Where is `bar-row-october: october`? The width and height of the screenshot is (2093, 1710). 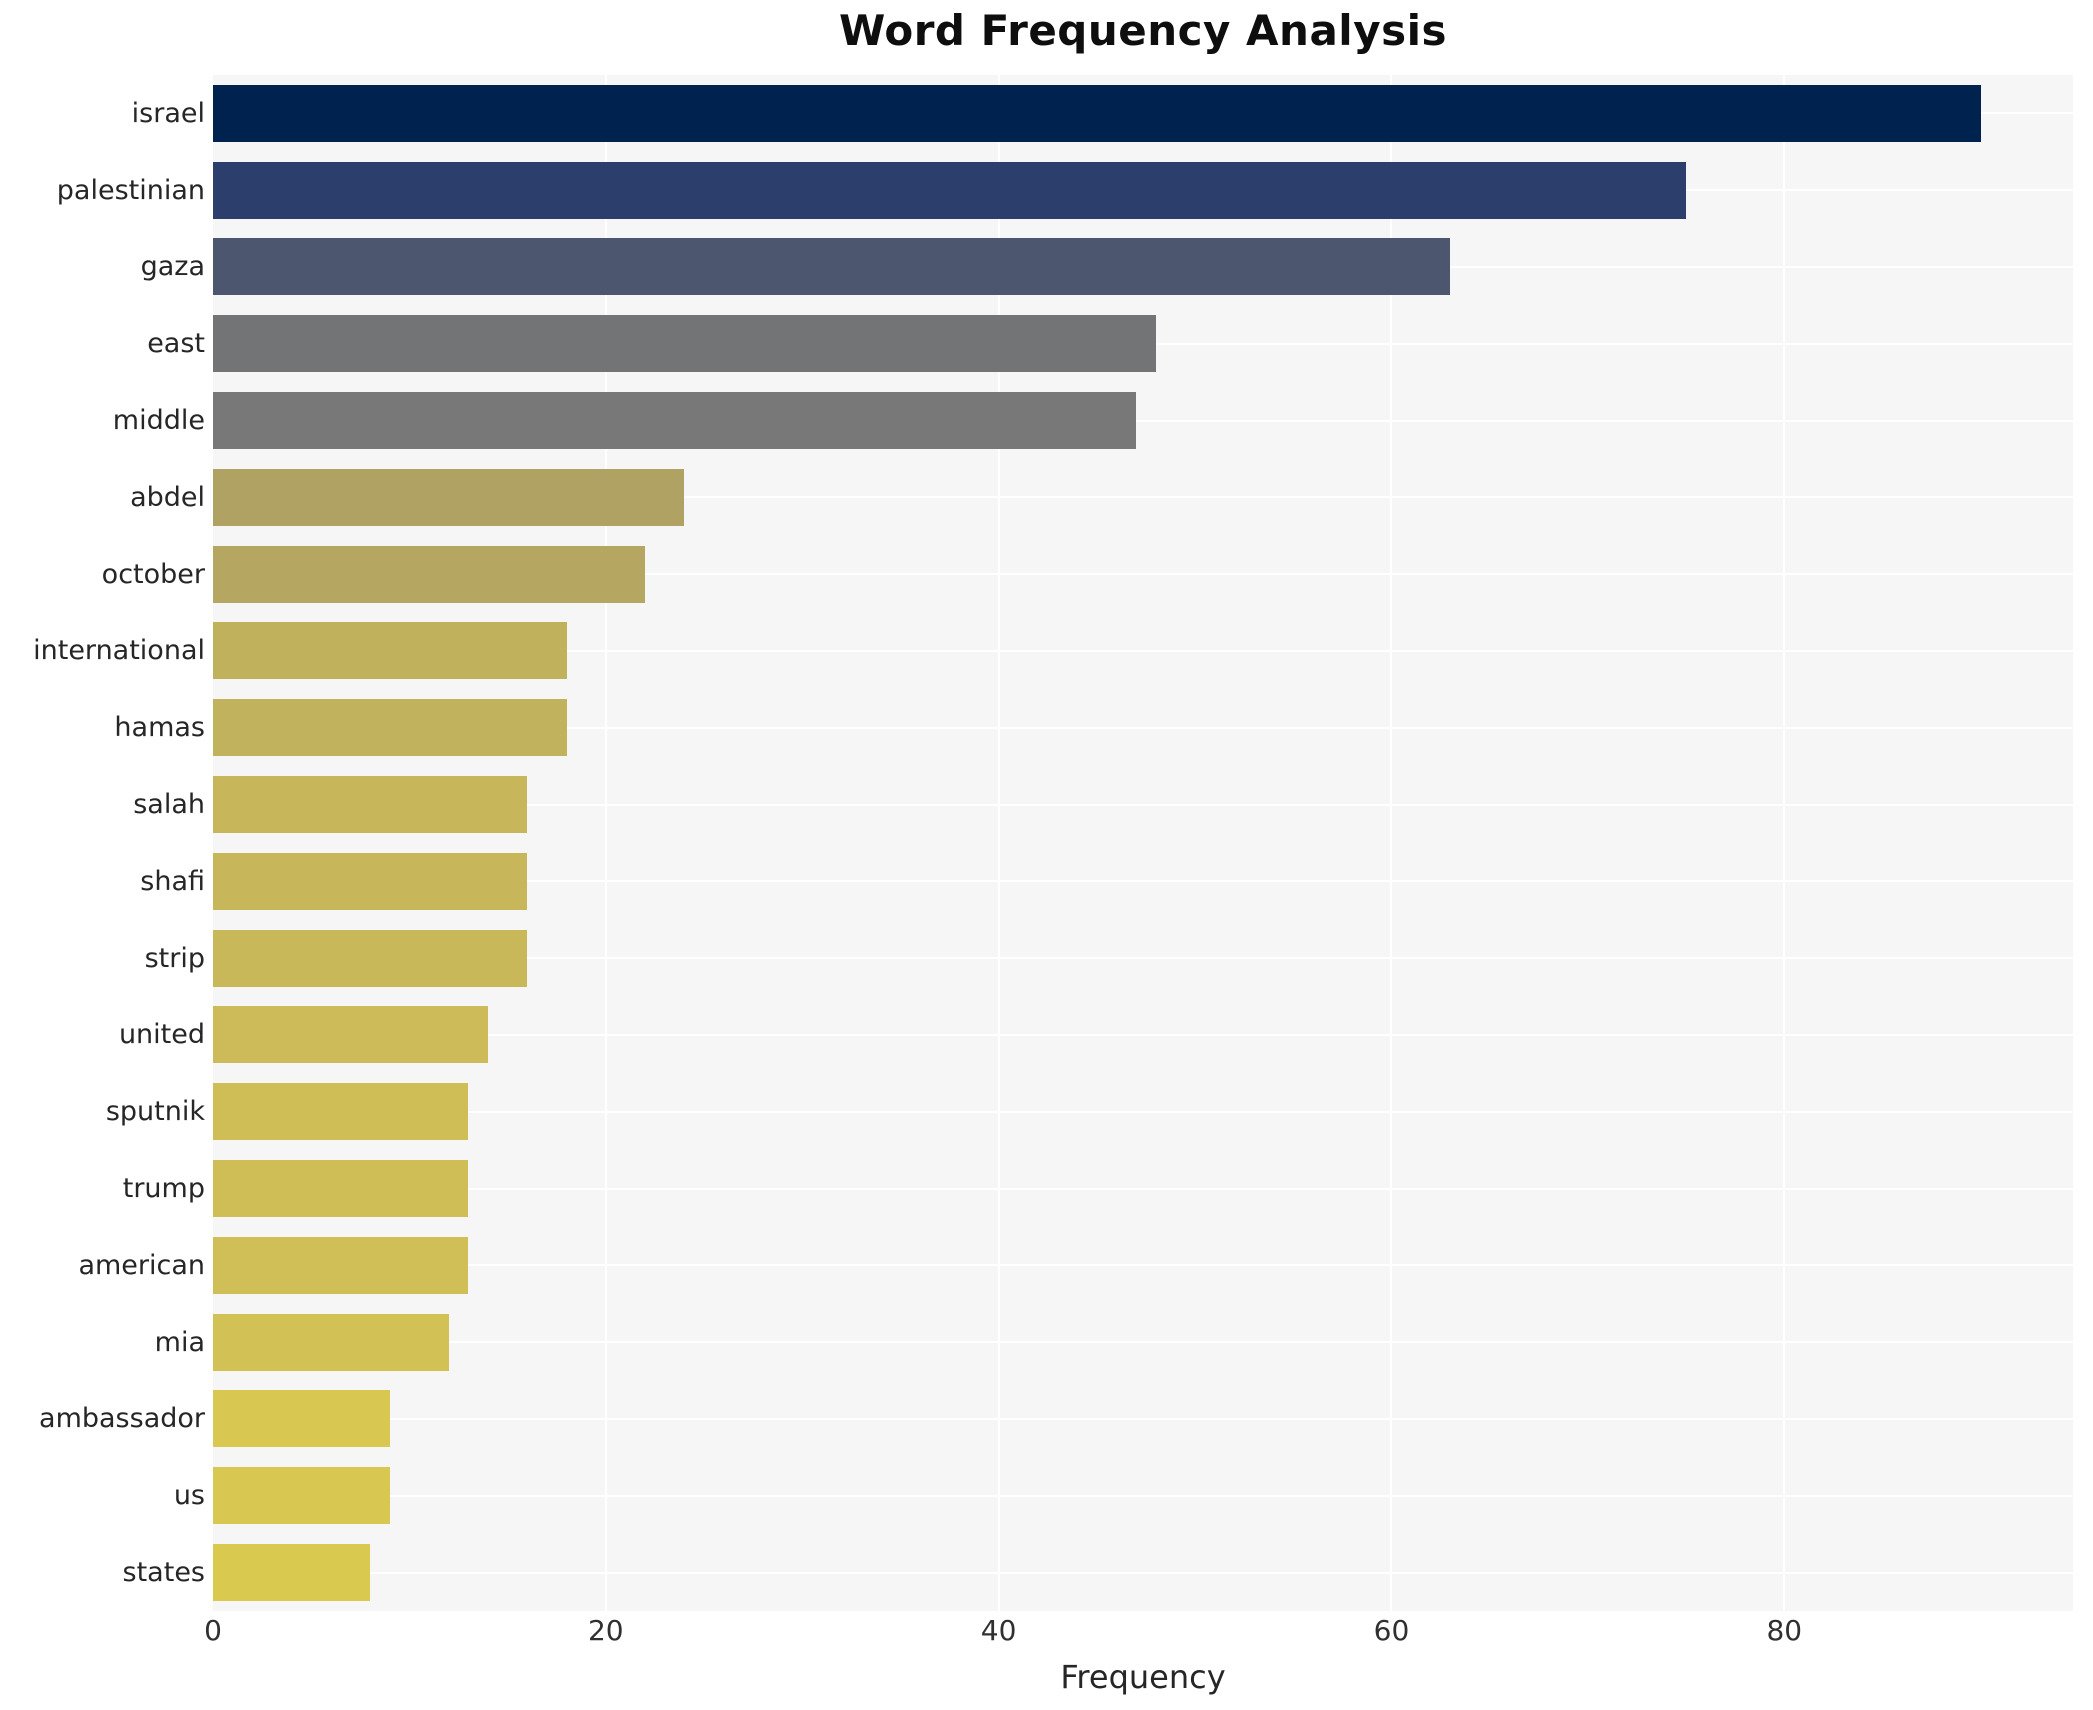
bar-row-october: october is located at coordinates (1046, 574).